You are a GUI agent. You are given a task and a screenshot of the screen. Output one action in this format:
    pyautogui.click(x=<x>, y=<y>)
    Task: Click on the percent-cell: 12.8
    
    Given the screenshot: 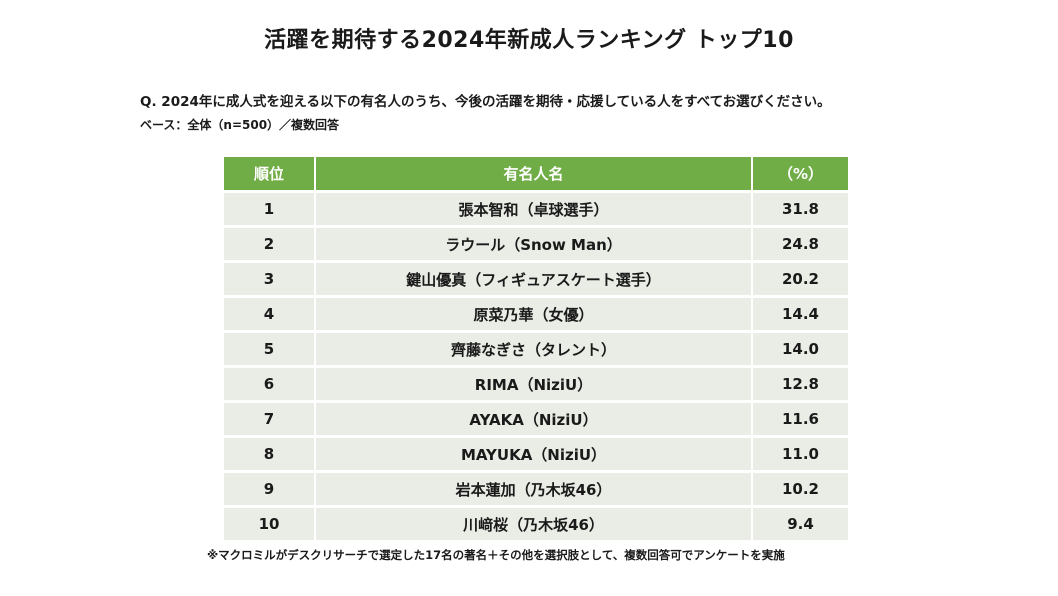 What is the action you would take?
    pyautogui.click(x=800, y=384)
    